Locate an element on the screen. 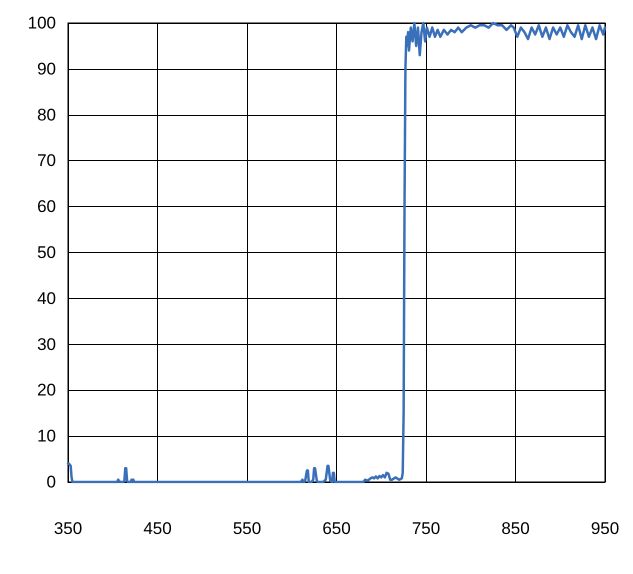  y-tick-label: 70 is located at coordinates (46, 160).